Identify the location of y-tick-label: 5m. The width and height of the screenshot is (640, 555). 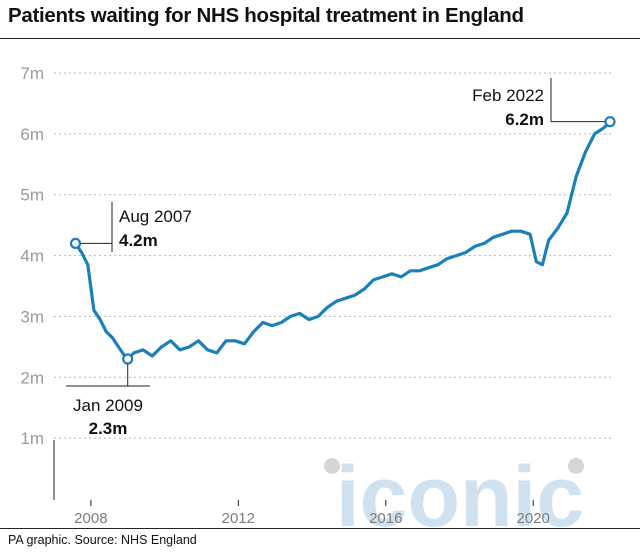
(32, 195).